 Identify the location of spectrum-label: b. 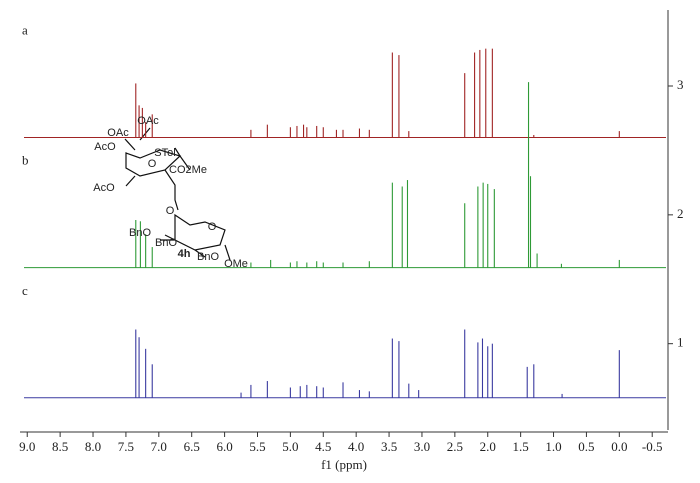
(25, 160).